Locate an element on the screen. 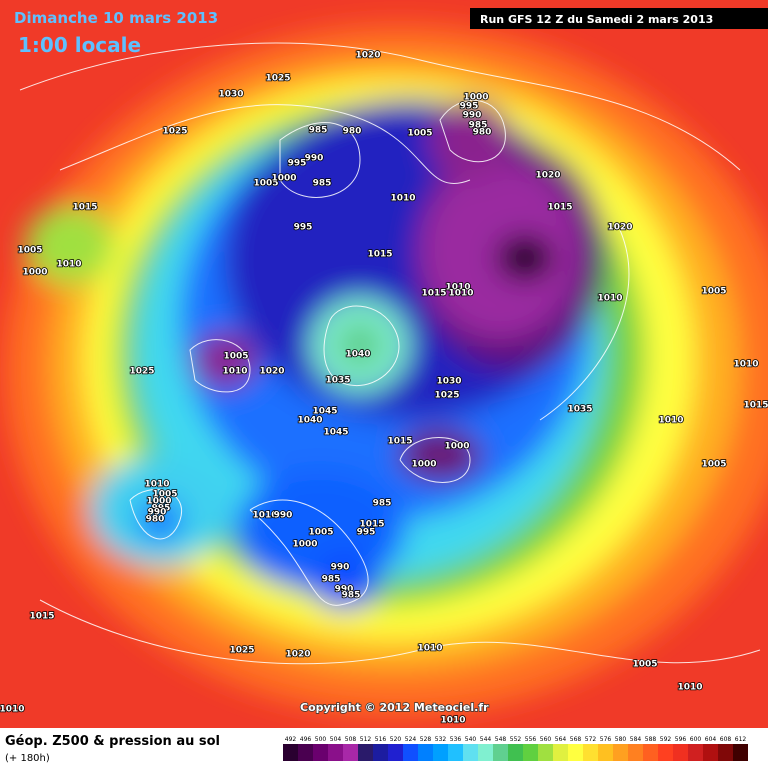 The image size is (768, 768). isobar-label: 1035 is located at coordinates (579, 410).